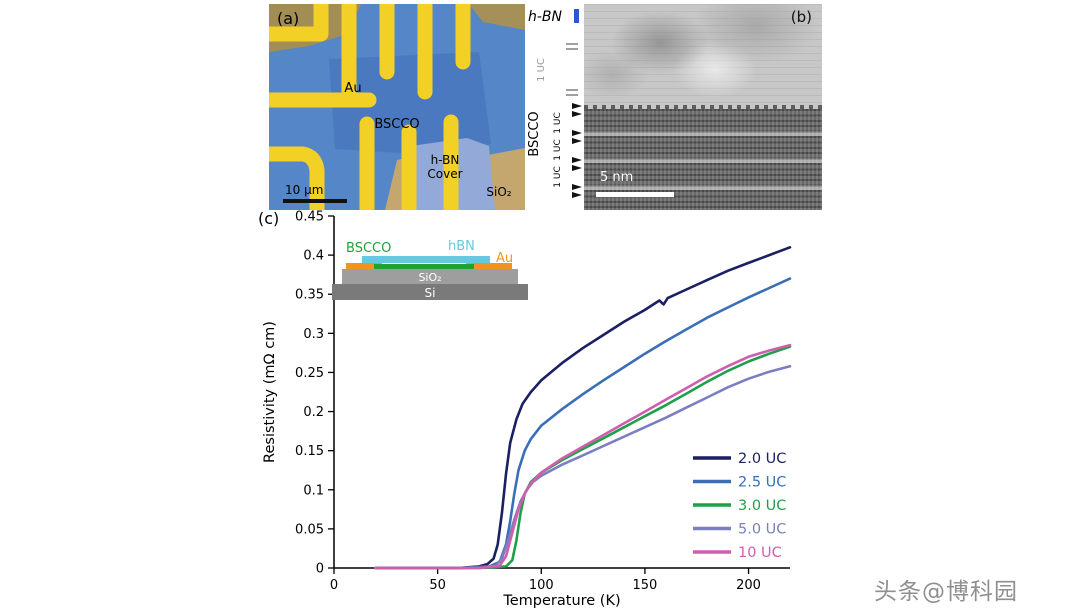  Describe the element at coordinates (313, 334) in the screenshot. I see `y-tick-label: 0.3` at that location.